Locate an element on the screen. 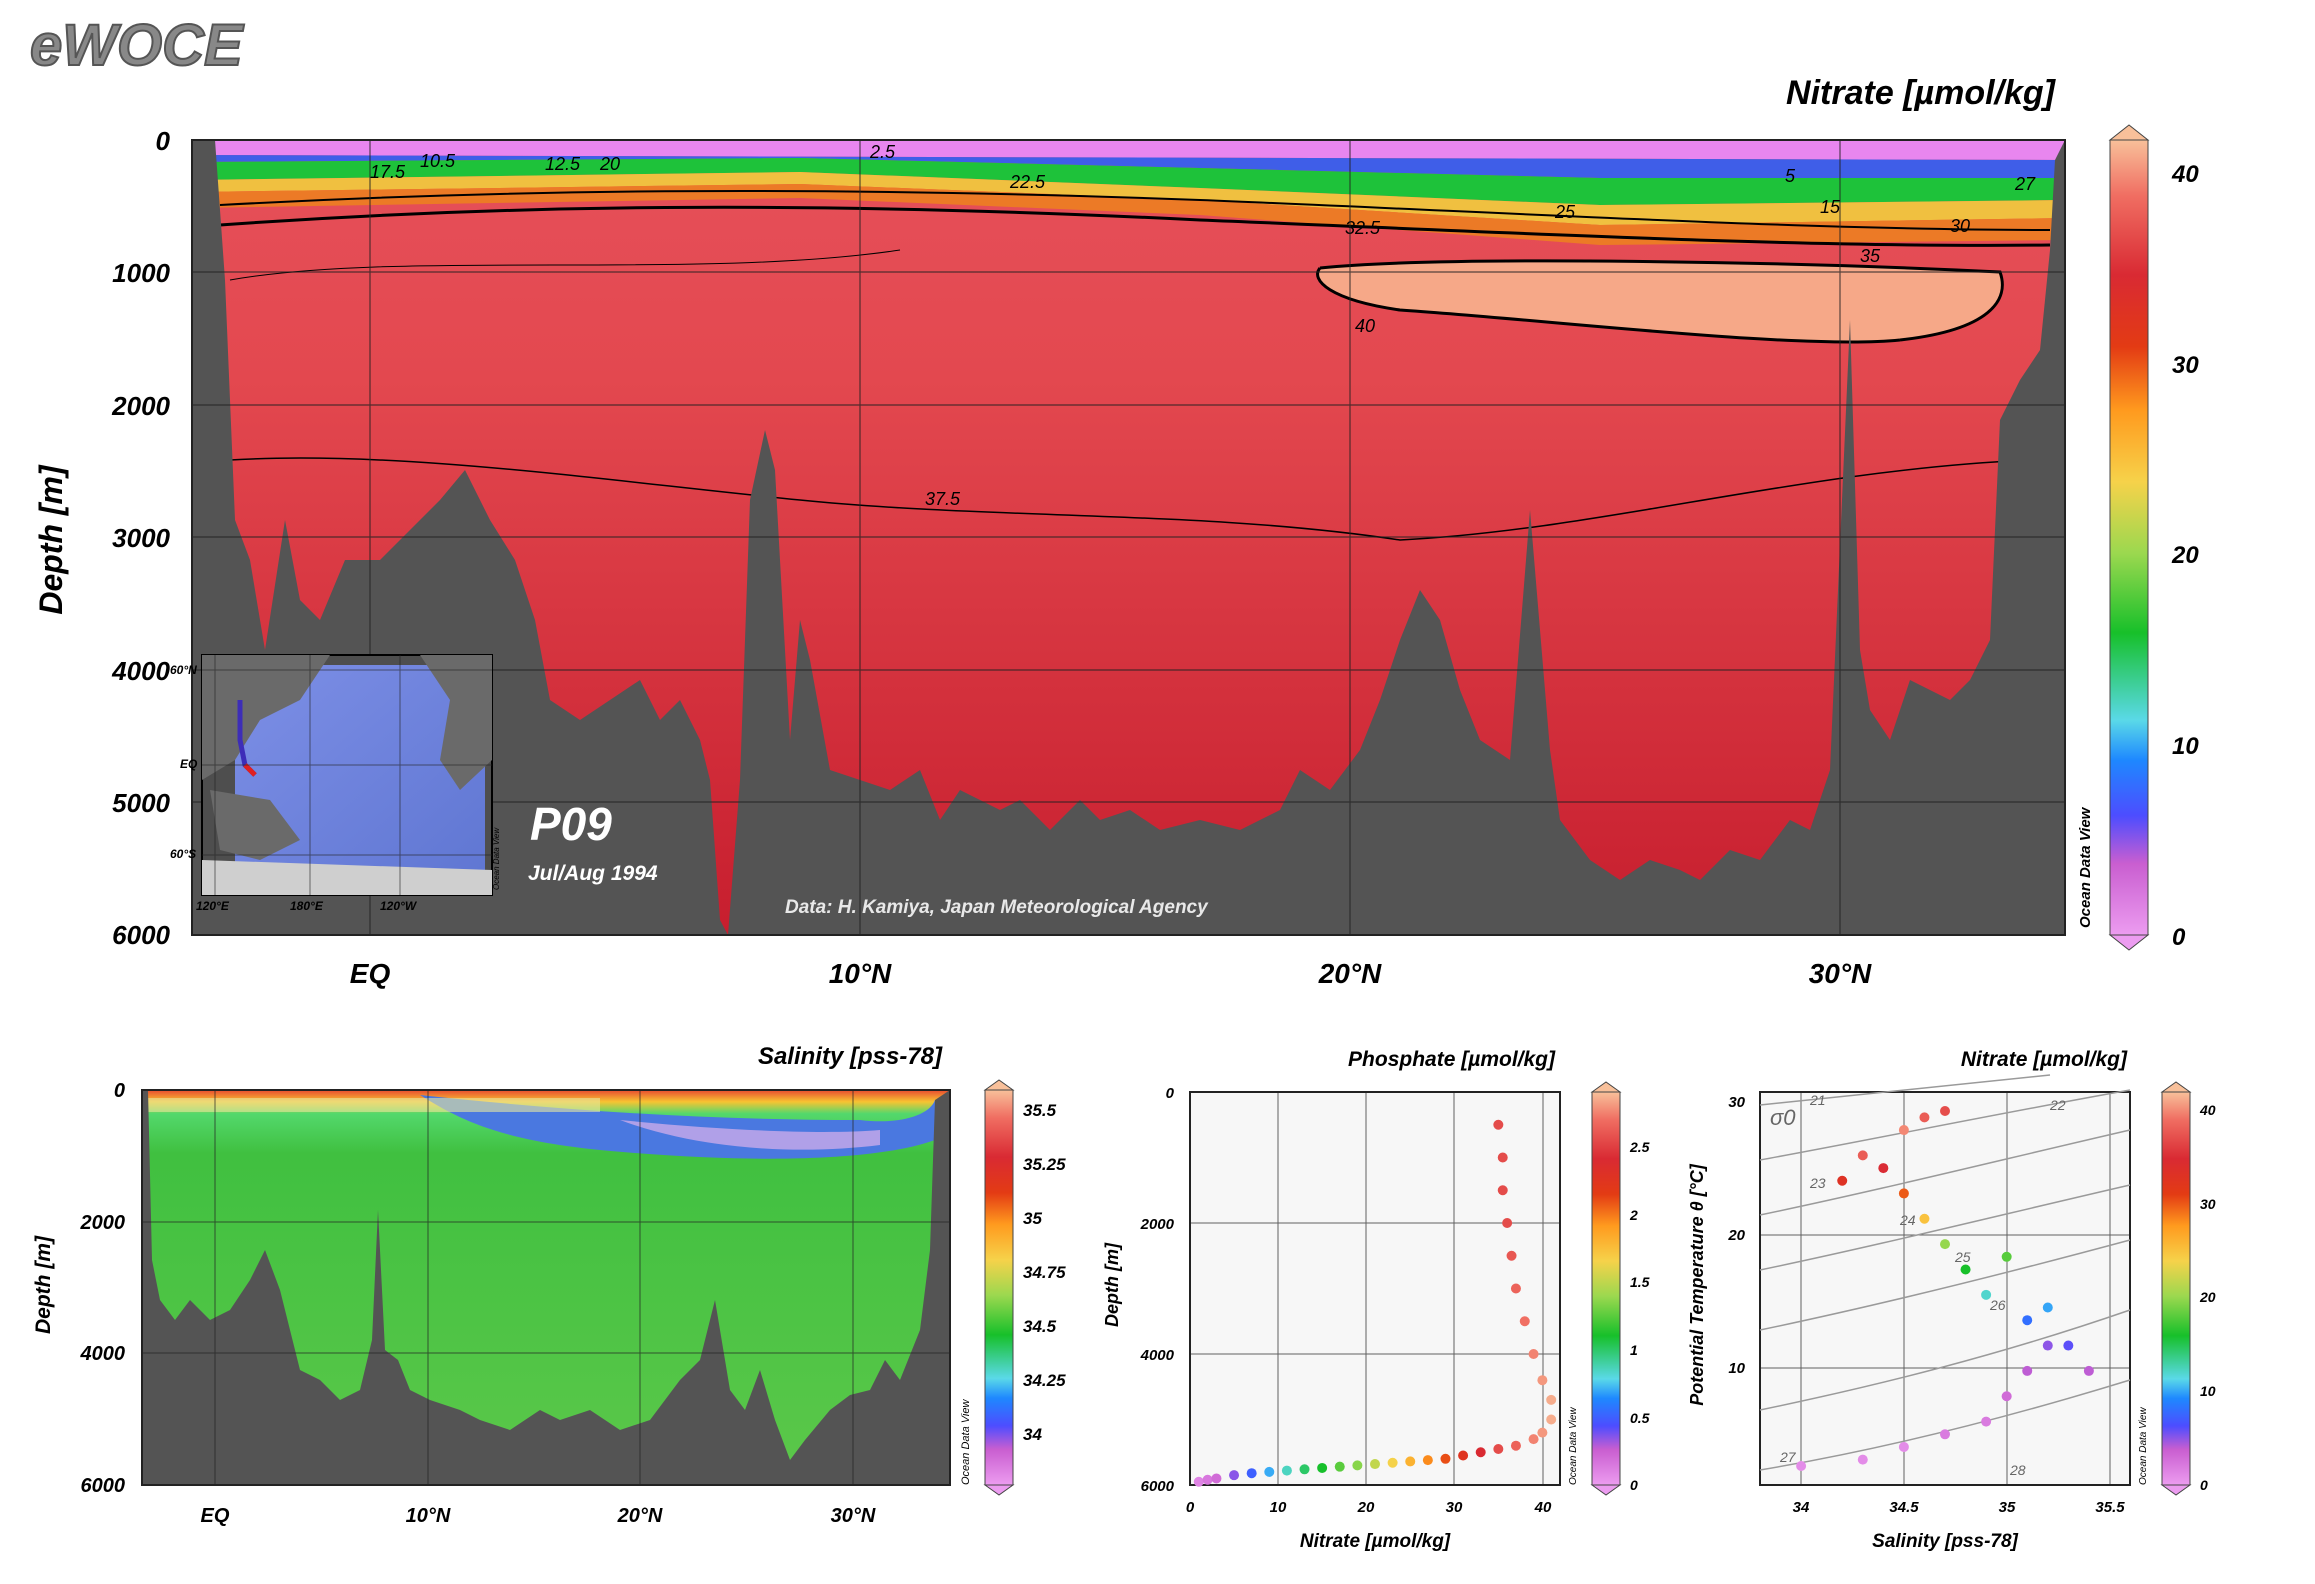 This screenshot has height=1584, width=2315. ts-cbar-40: 40 is located at coordinates (2207, 1110).